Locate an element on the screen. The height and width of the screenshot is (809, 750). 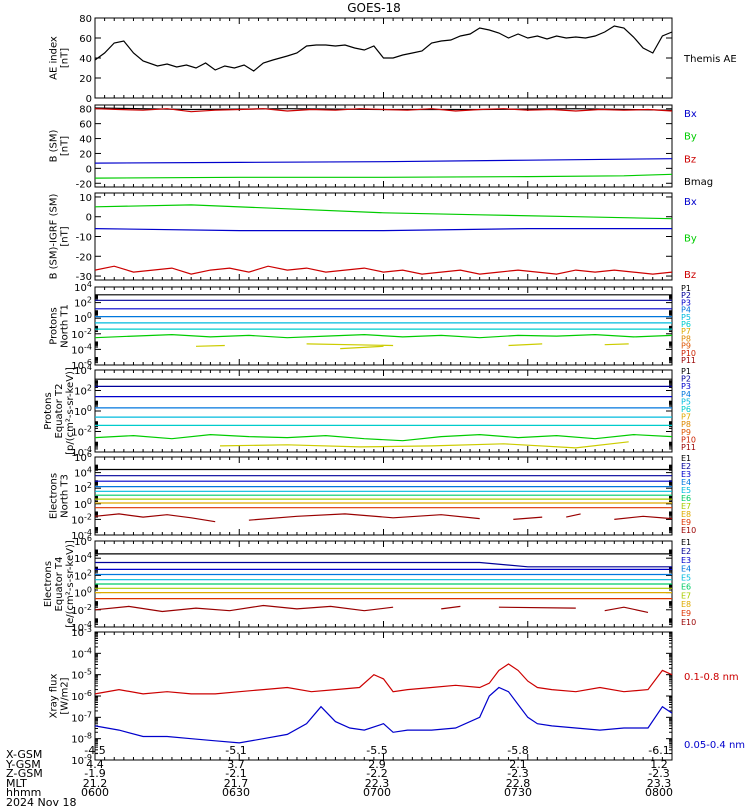
y-axis-label: AE index is located at coordinates (54, 58).